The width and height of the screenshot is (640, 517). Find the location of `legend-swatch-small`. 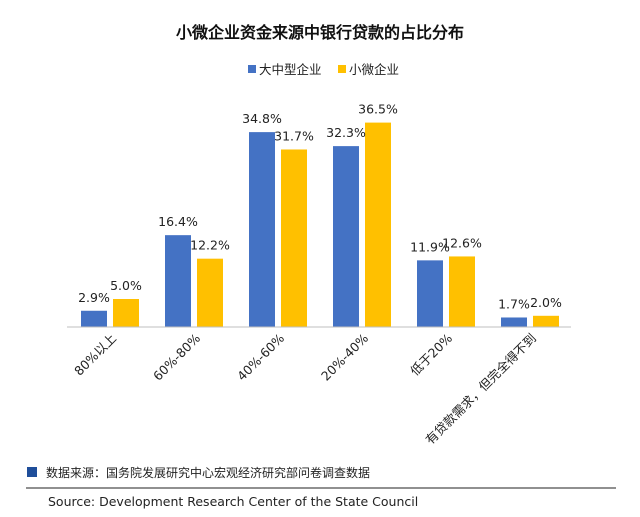

legend-swatch-small is located at coordinates (342, 69).